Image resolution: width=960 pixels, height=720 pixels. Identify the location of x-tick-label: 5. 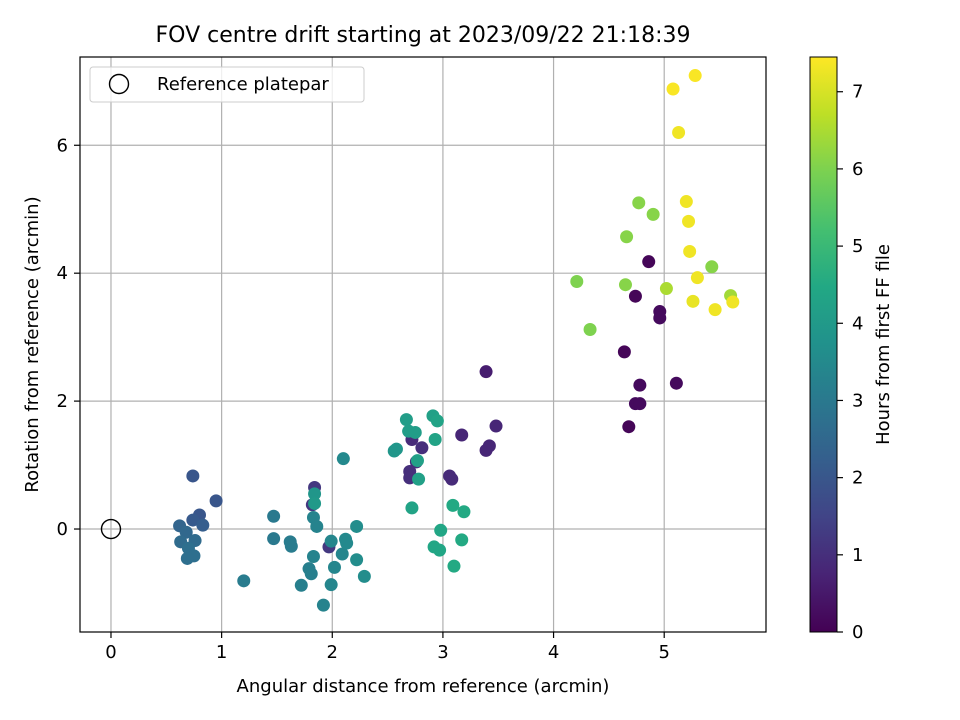
(663, 652).